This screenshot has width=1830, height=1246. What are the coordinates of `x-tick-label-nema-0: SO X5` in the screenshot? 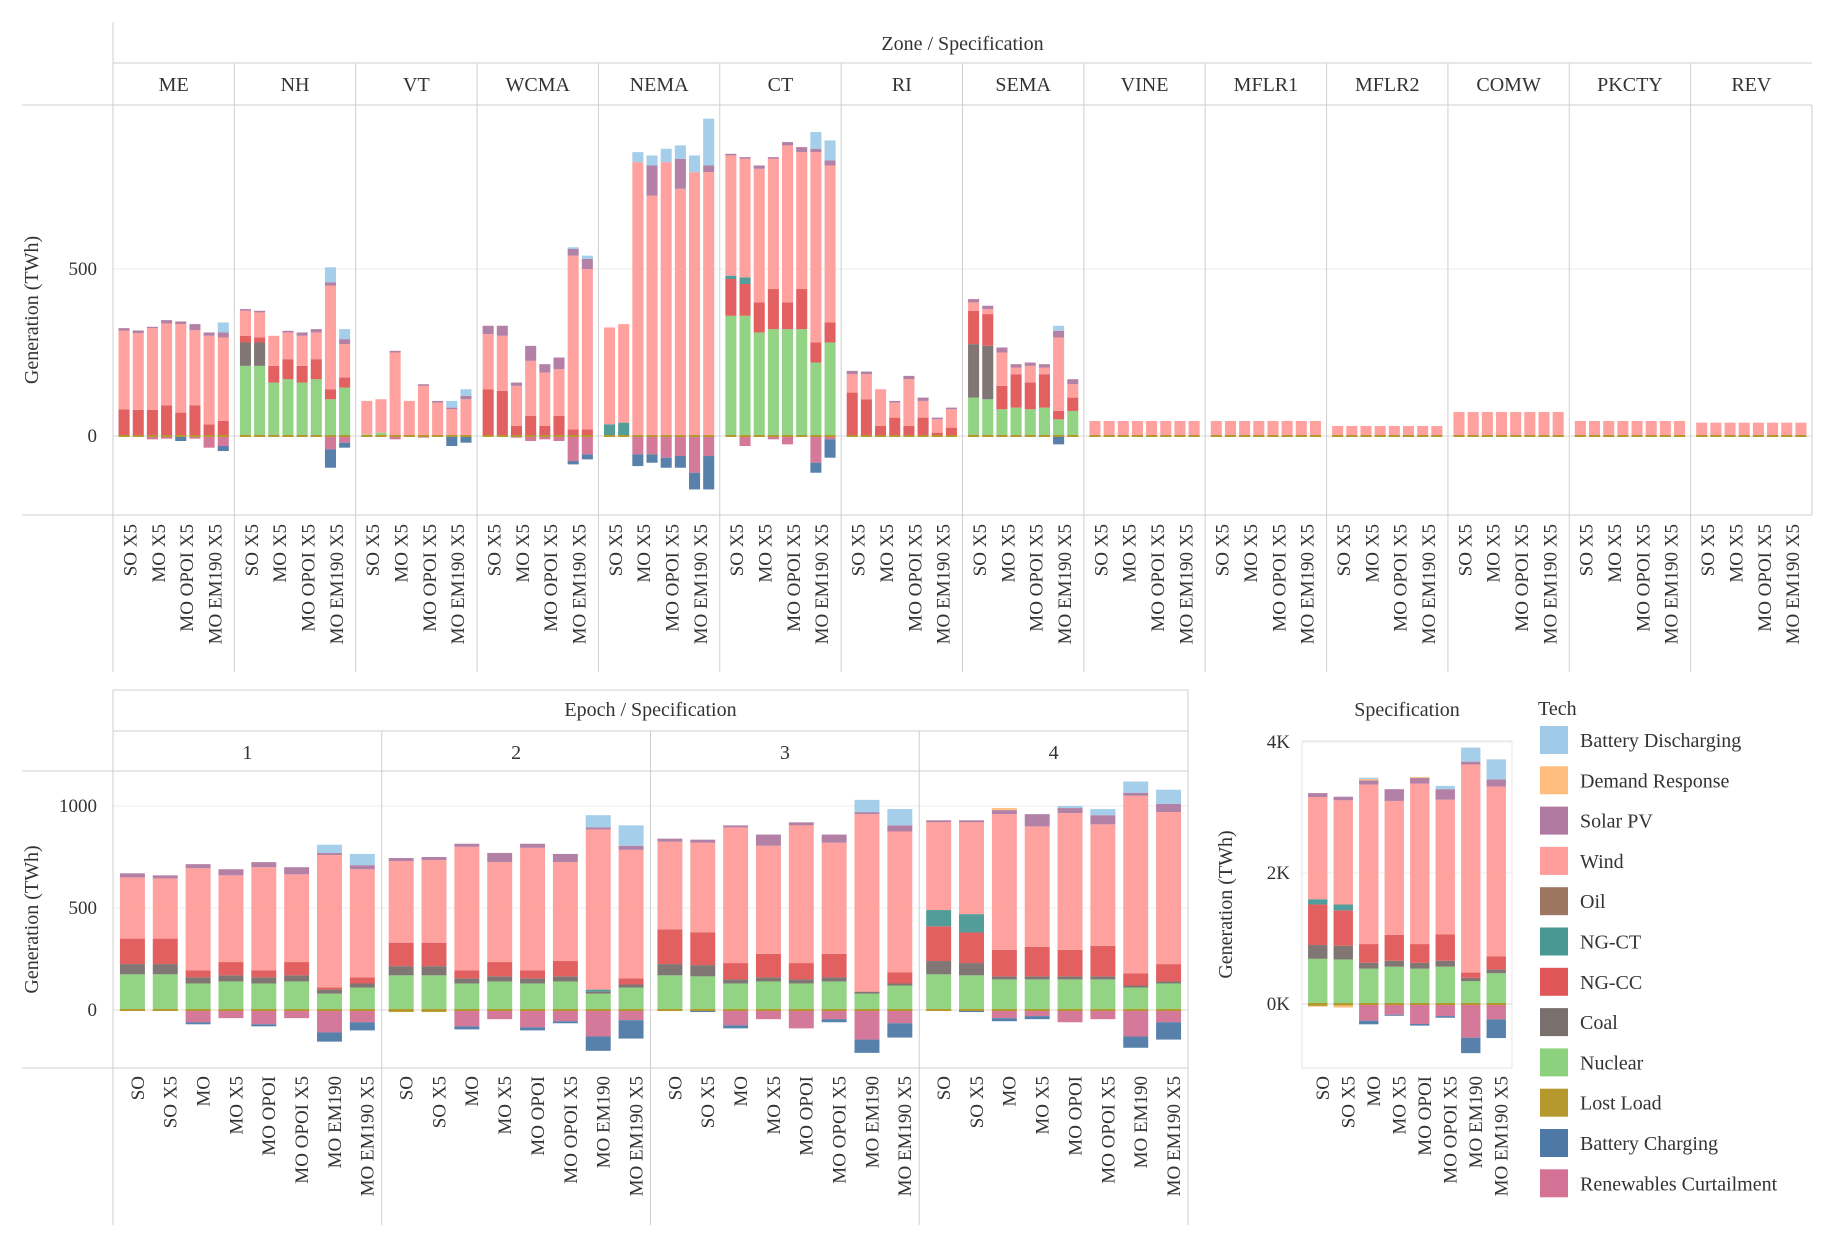 It's located at (616, 550).